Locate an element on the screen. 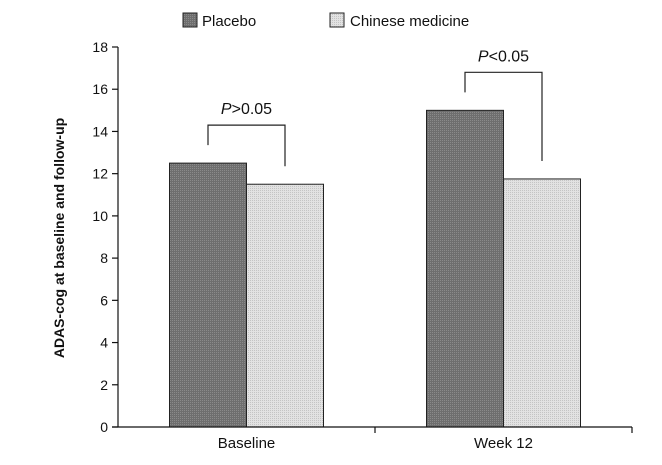 This screenshot has width=662, height=465. bar-chinese-medicine-baseline is located at coordinates (285, 305).